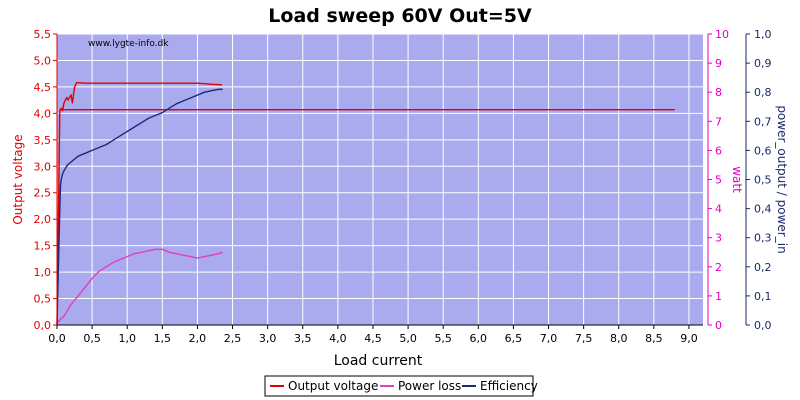 The height and width of the screenshot is (400, 800). I want to click on legend-box, so click(399, 386).